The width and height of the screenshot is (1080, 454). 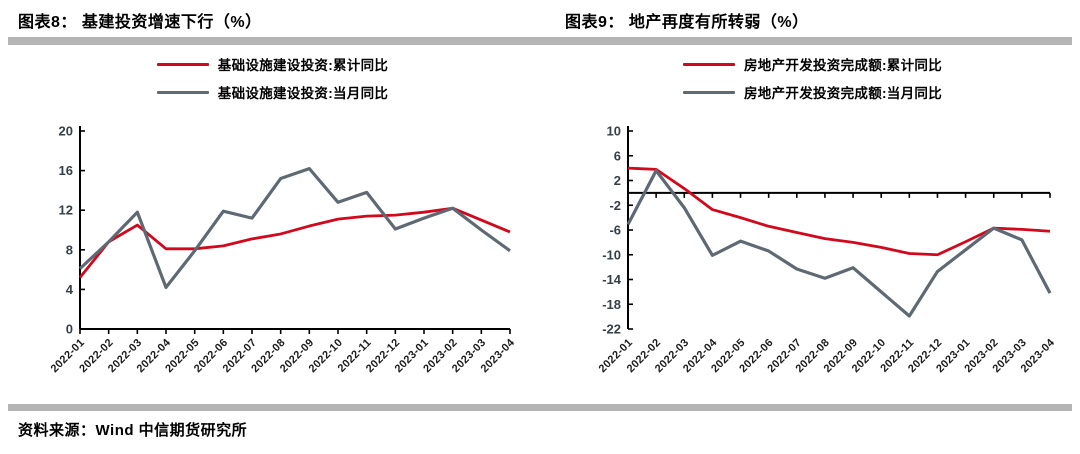 What do you see at coordinates (303, 93) in the screenshot?
I see `legend-label: 基础设施建设投资:当月同比` at bounding box center [303, 93].